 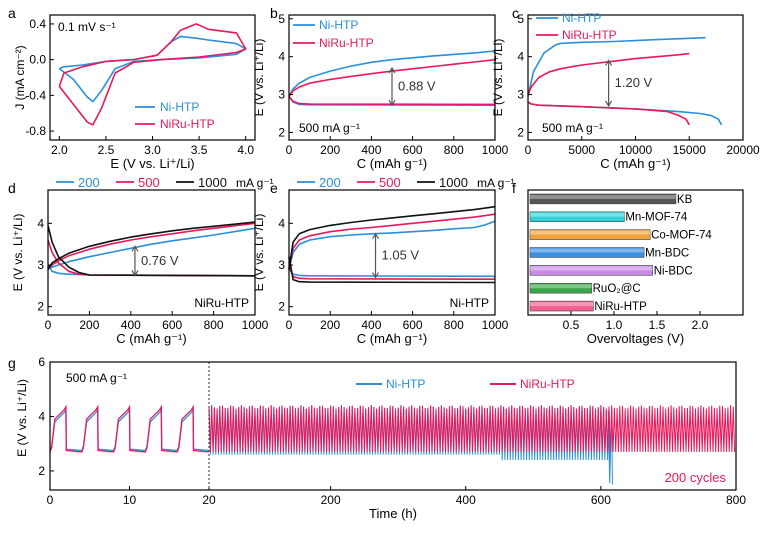 What do you see at coordinates (152, 163) in the screenshot?
I see `x-axis-label: E (V vs. Li⁺/Li)` at bounding box center [152, 163].